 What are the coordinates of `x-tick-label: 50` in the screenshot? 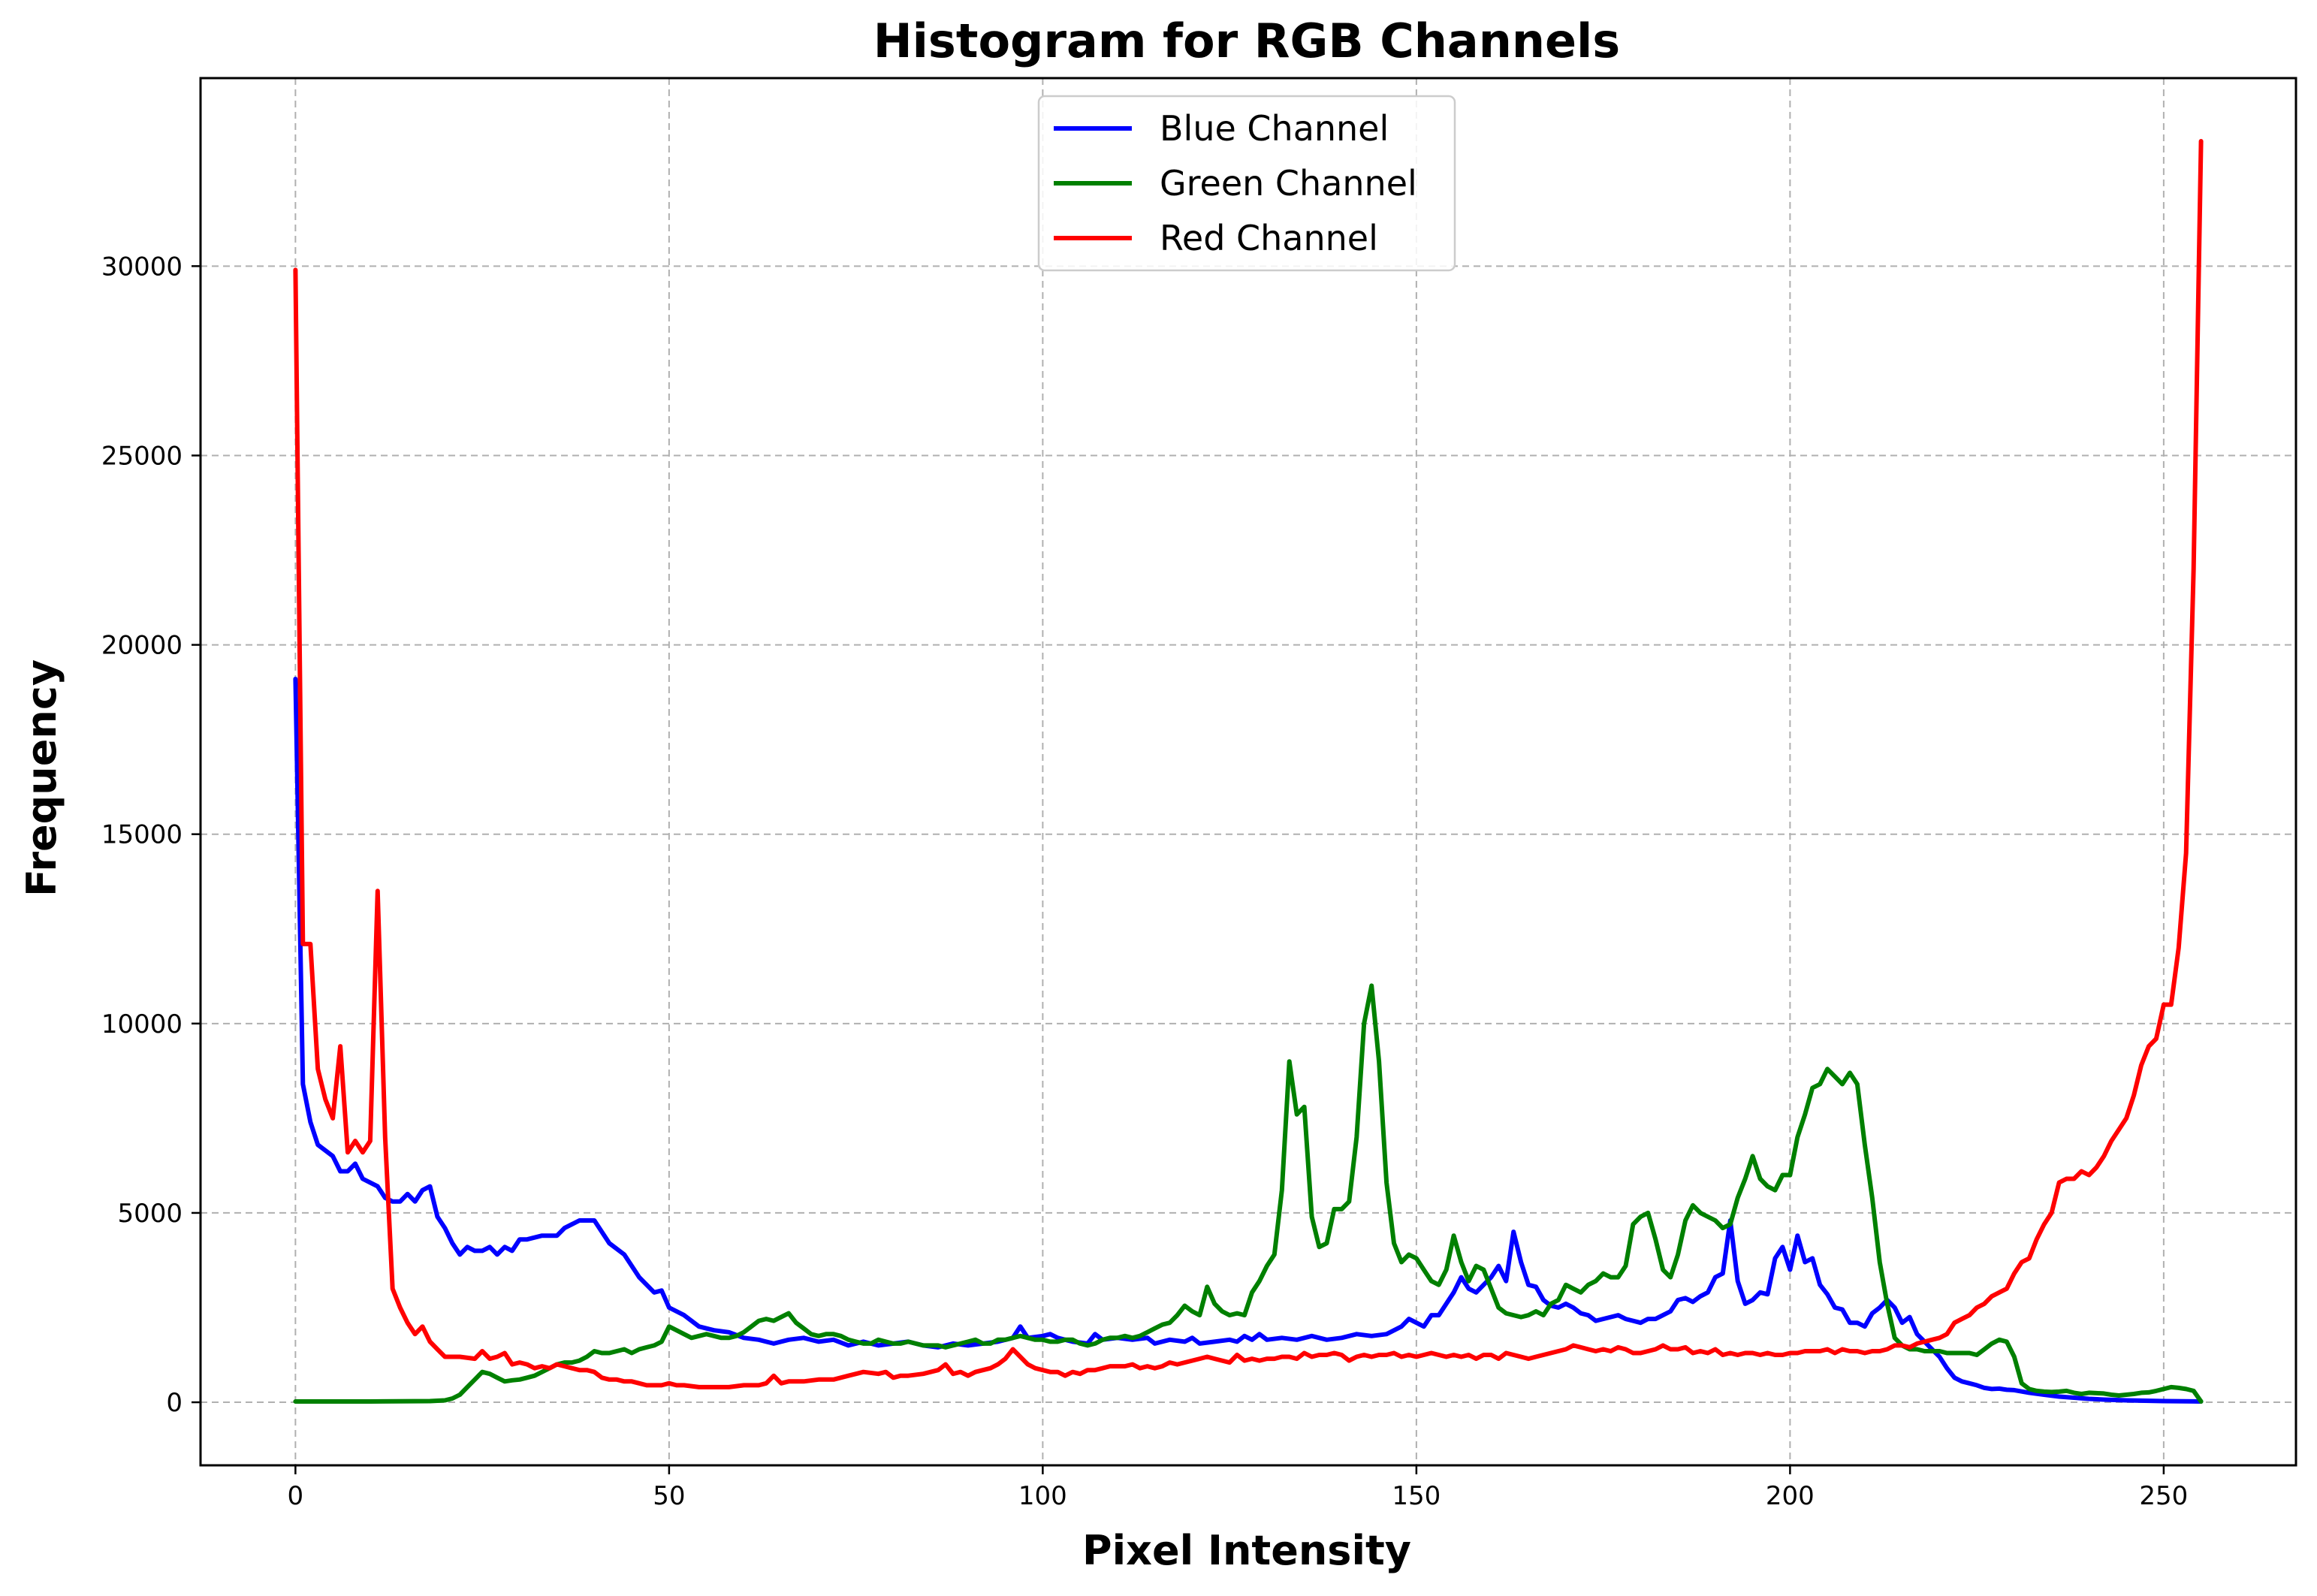 It's located at (669, 1496).